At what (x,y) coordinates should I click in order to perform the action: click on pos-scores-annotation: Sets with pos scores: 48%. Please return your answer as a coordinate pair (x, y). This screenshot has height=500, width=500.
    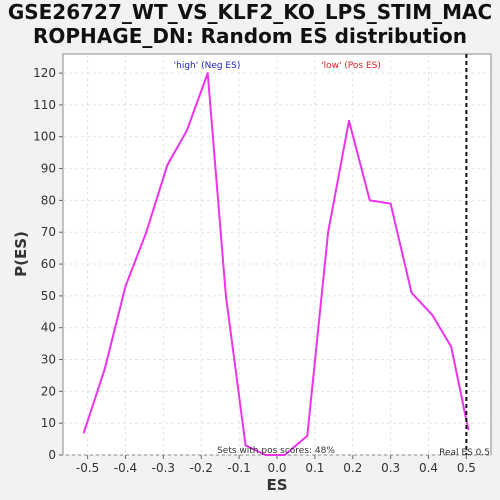
    Looking at the image, I should click on (276, 451).